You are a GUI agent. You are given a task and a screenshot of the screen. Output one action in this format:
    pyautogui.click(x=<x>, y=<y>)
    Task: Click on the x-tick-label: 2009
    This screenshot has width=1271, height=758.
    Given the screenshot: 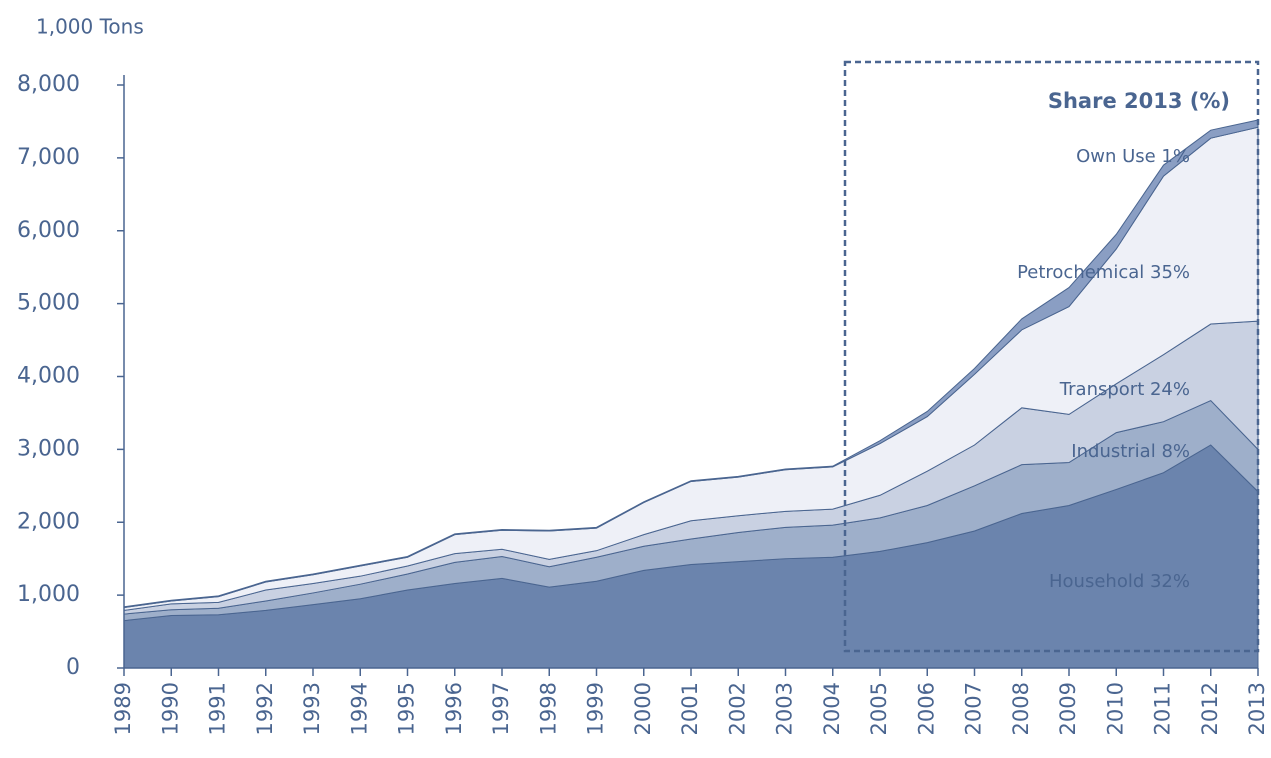 What is the action you would take?
    pyautogui.click(x=1068, y=708)
    